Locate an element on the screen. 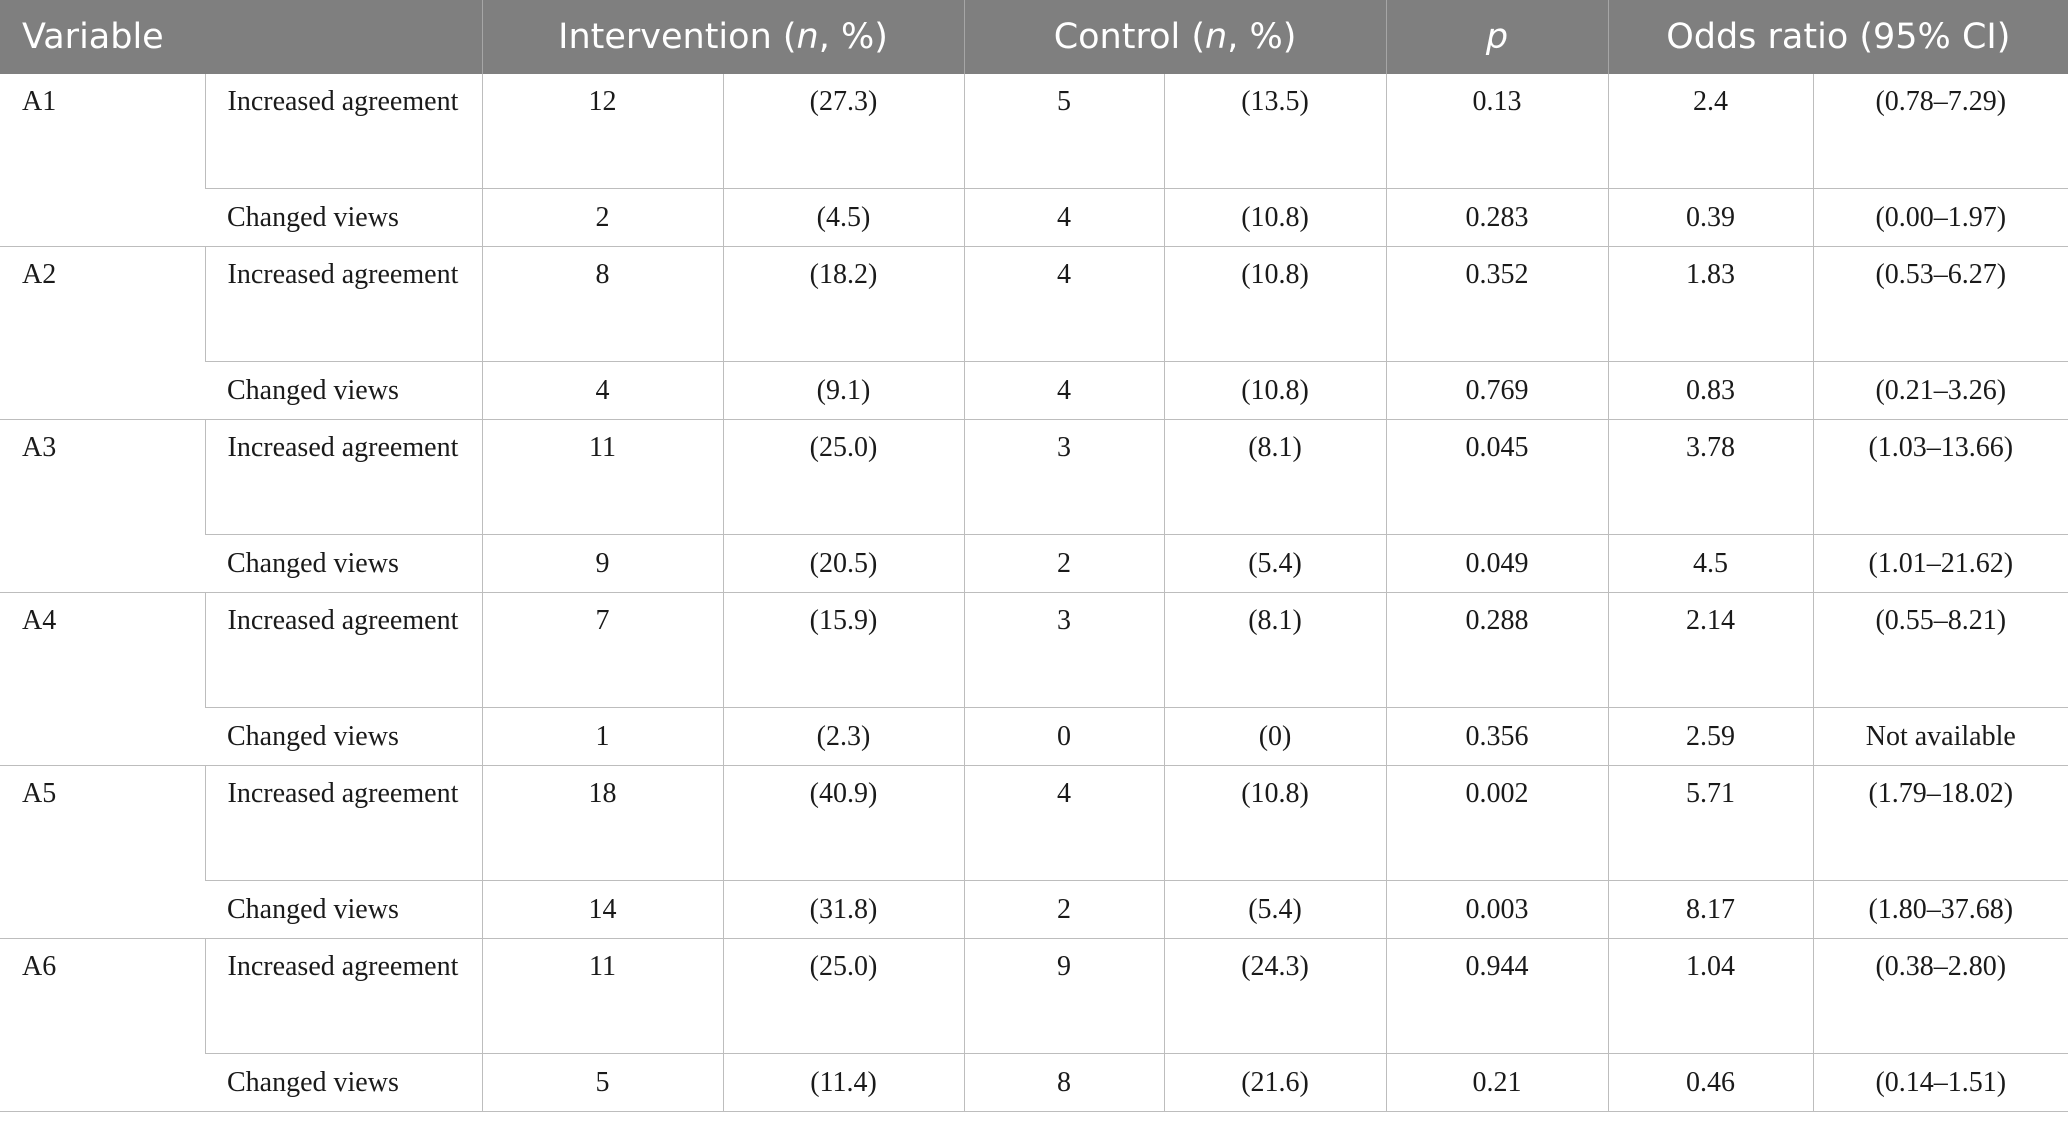 This screenshot has height=1132, width=2068. odds-ratio-cell: 0.46 is located at coordinates (1710, 1082).